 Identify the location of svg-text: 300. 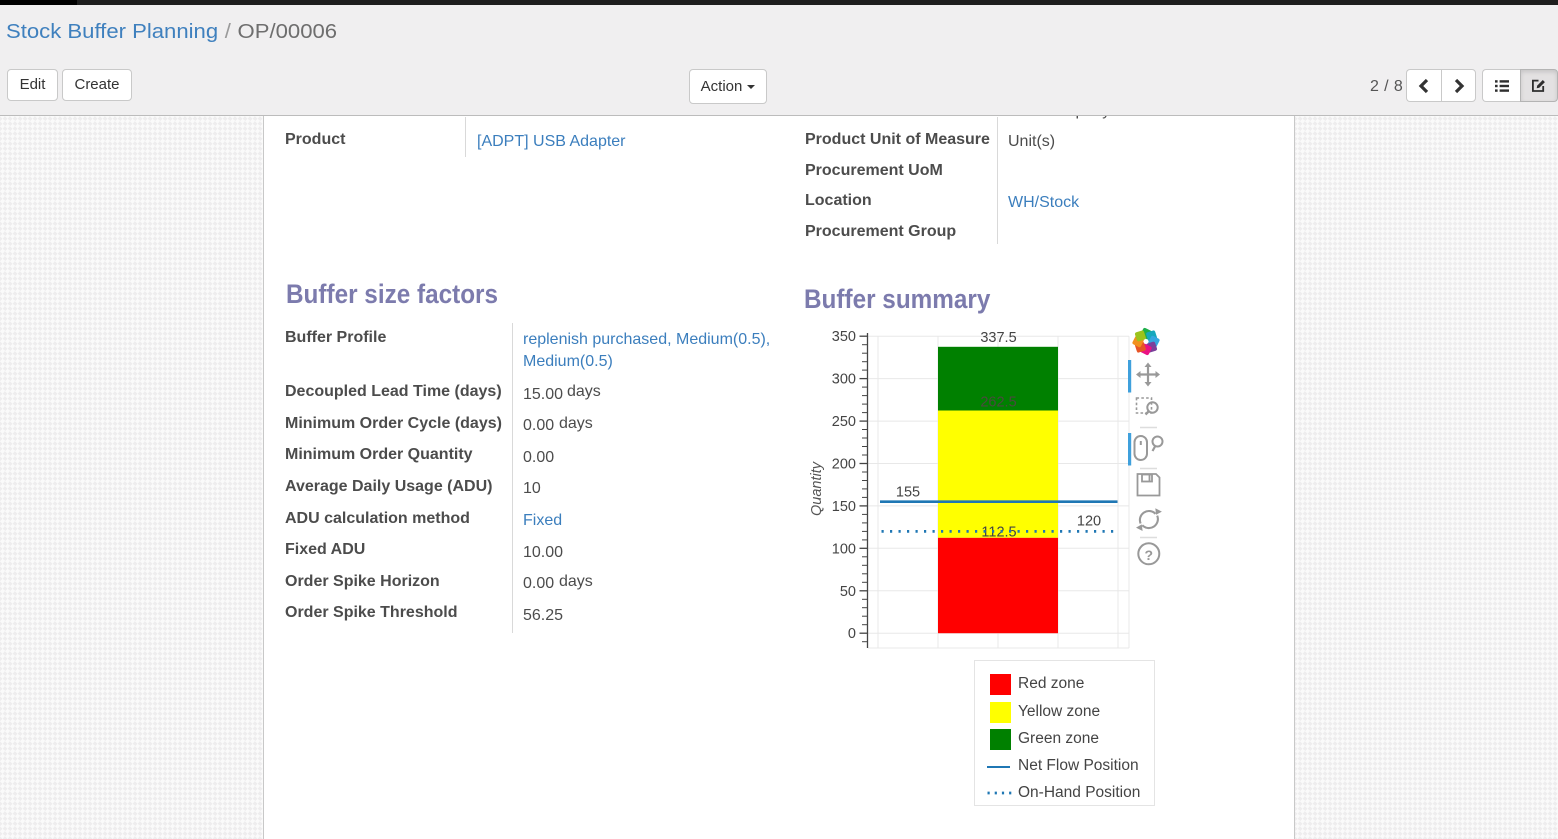
(844, 380).